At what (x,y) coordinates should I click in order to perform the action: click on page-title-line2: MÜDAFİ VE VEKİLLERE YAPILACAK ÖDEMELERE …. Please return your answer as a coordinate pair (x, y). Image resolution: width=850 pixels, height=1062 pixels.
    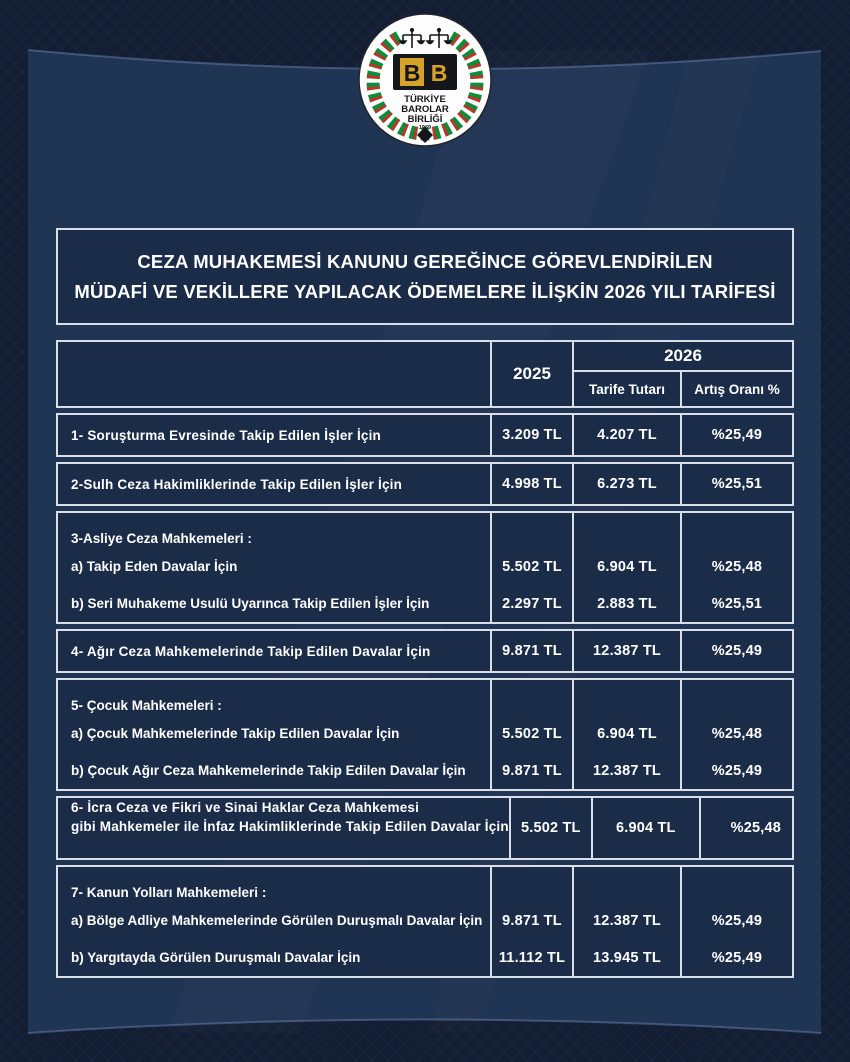
    Looking at the image, I should click on (425, 291).